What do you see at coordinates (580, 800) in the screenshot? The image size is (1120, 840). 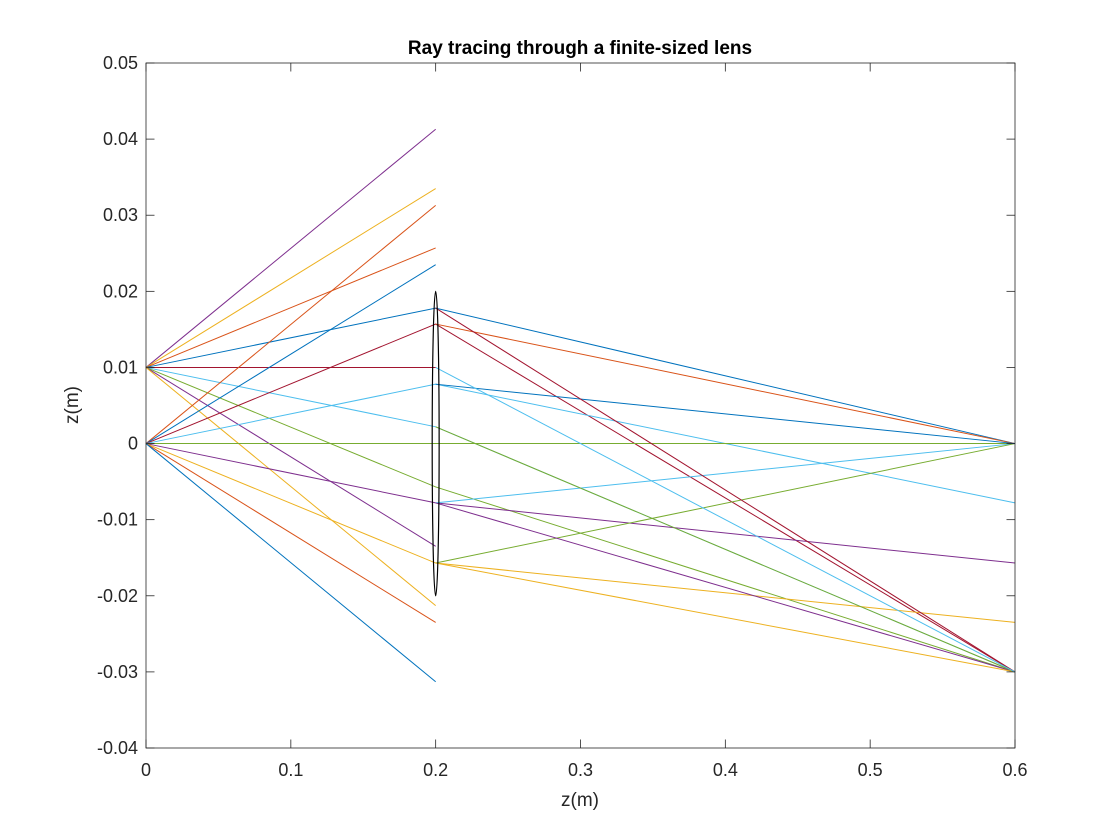 I see `x-axis-label: z(m)` at bounding box center [580, 800].